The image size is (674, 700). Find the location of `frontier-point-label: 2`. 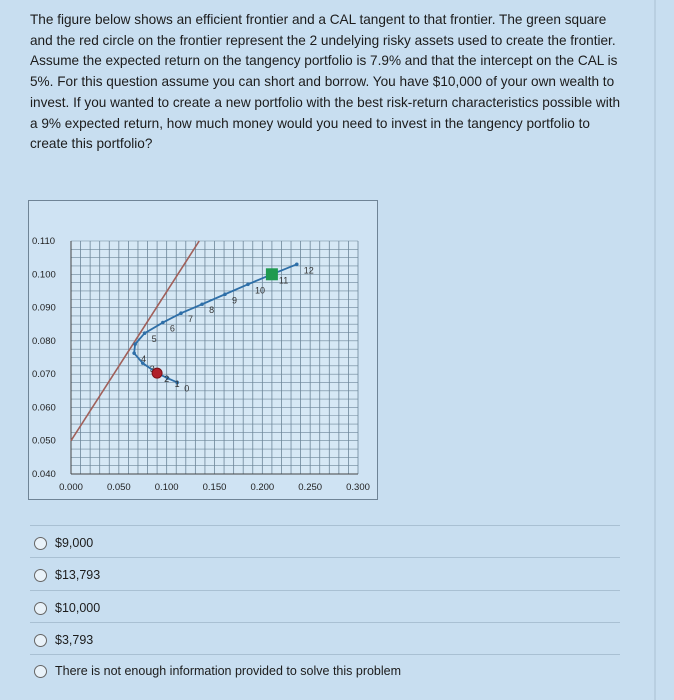

frontier-point-label: 2 is located at coordinates (166, 379).